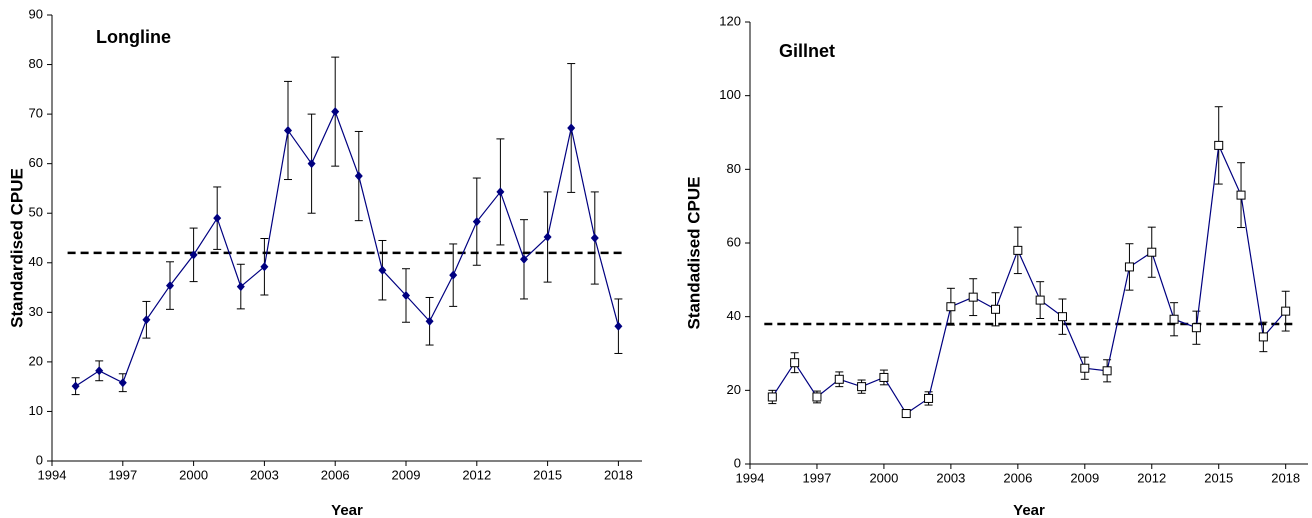 The width and height of the screenshot is (1312, 518). Describe the element at coordinates (36, 212) in the screenshot. I see `y-tick-label: 50` at that location.